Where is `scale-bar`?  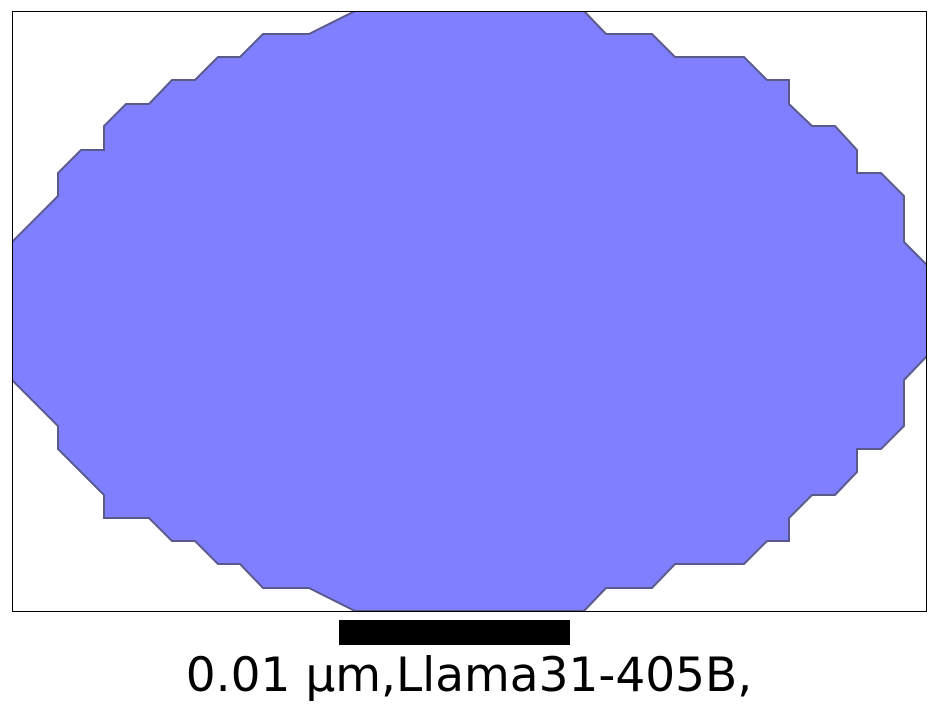 scale-bar is located at coordinates (454, 632).